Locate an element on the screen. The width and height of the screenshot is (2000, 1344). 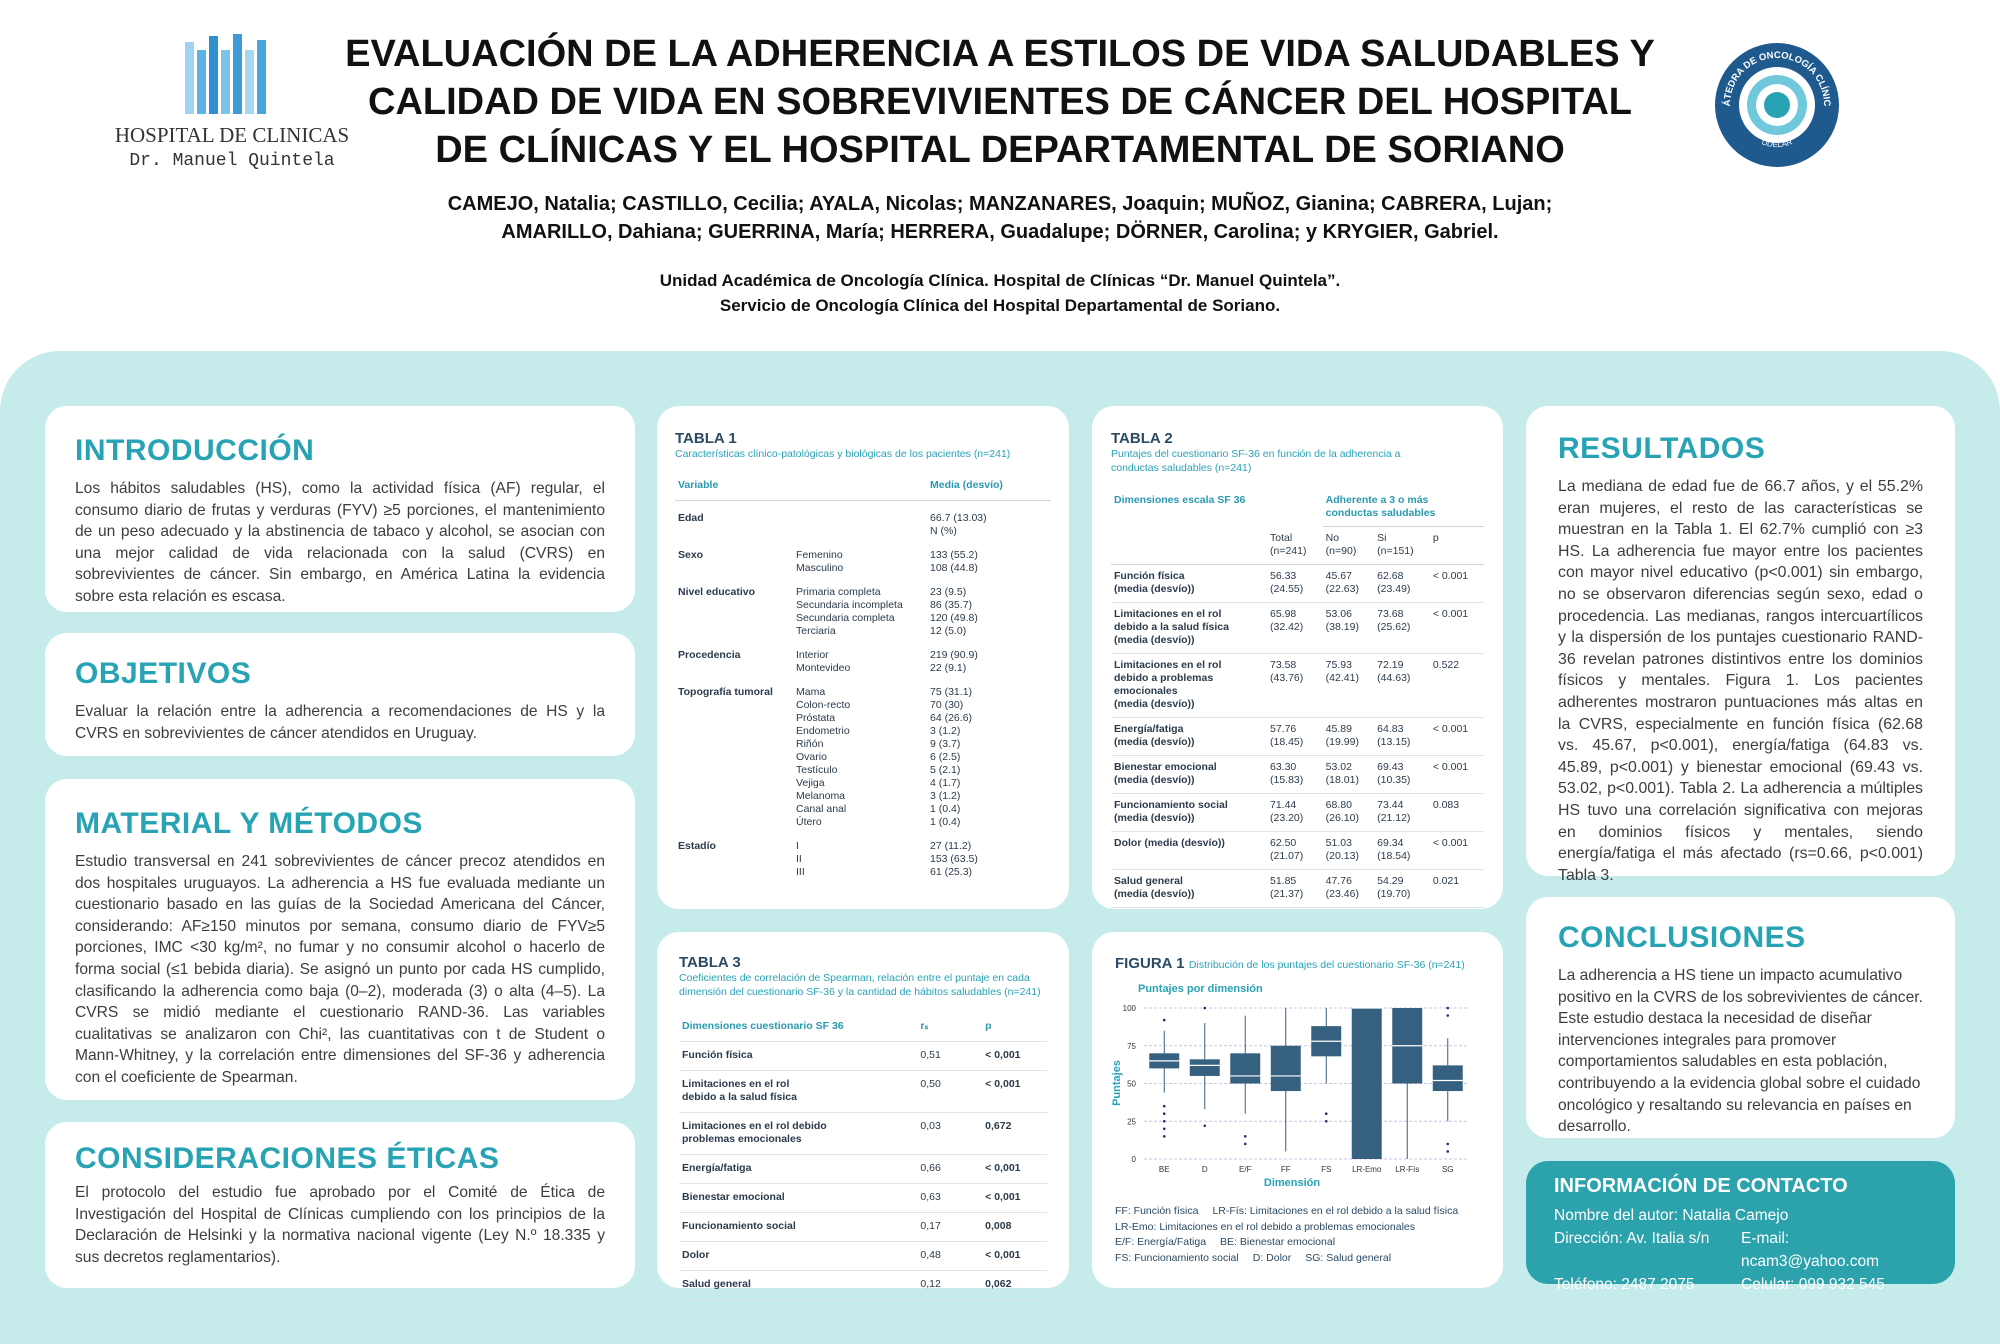
table-row: Sexo Femenino 133 (55.2) is located at coordinates (863, 550).